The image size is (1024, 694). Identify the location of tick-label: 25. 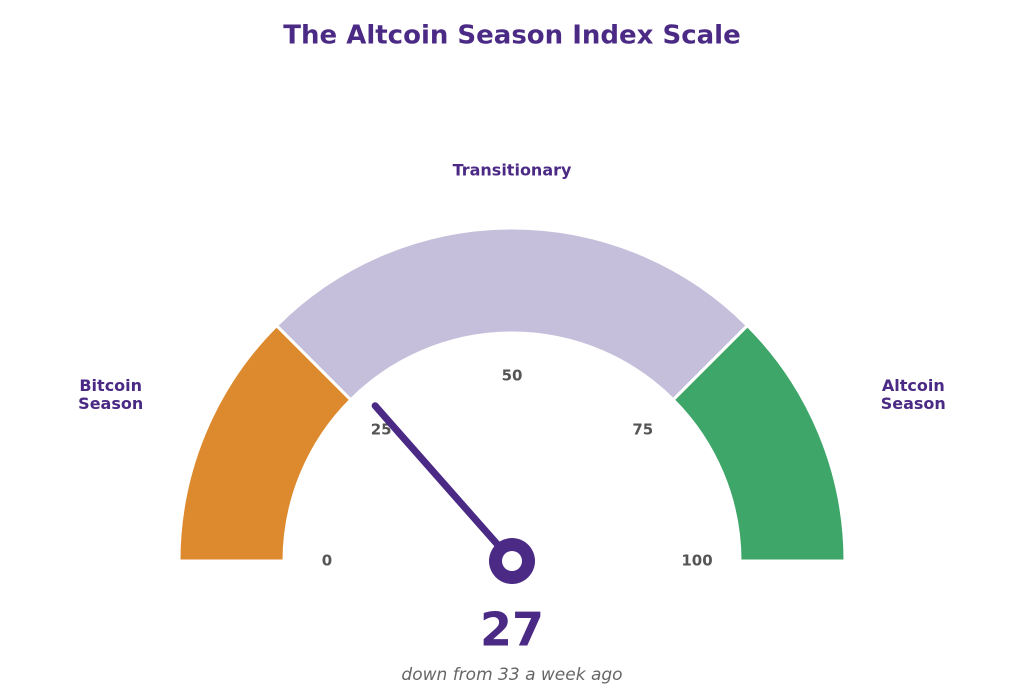
(381, 430).